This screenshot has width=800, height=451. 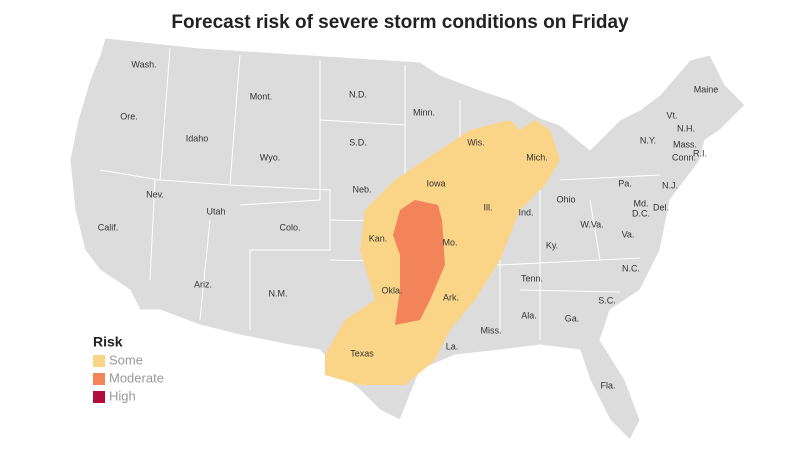 I want to click on legend-title: Risk, so click(x=108, y=342).